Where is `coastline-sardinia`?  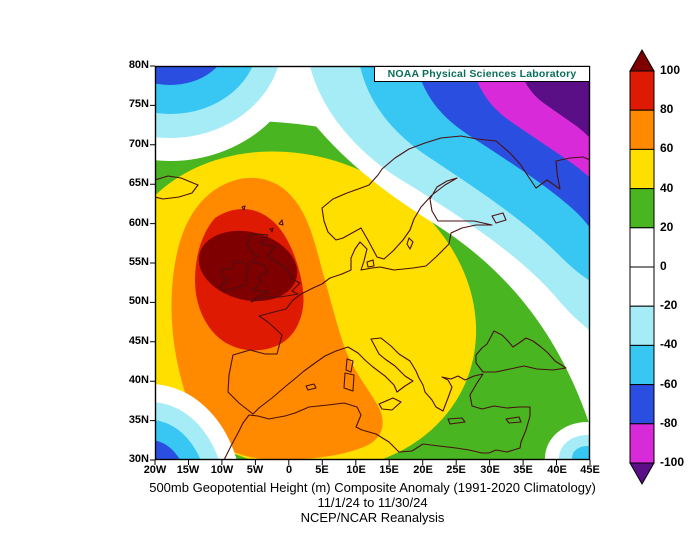
coastline-sardinia is located at coordinates (349, 382).